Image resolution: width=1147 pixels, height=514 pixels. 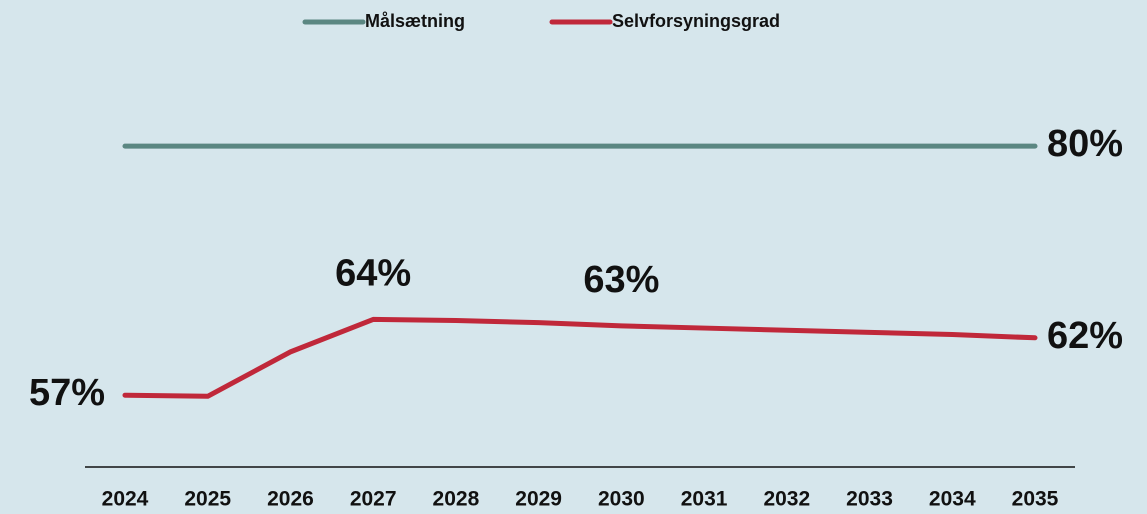 What do you see at coordinates (373, 273) in the screenshot?
I see `data-label: 64%` at bounding box center [373, 273].